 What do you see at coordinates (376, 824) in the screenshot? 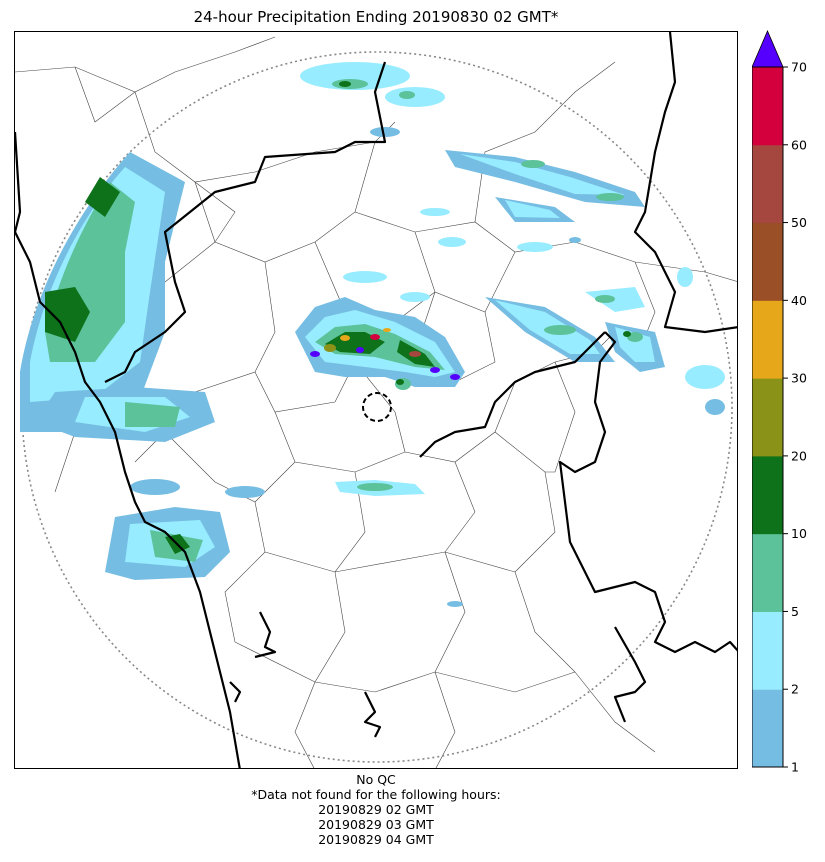
I see `missing-hour: 20190829 03 GMT` at bounding box center [376, 824].